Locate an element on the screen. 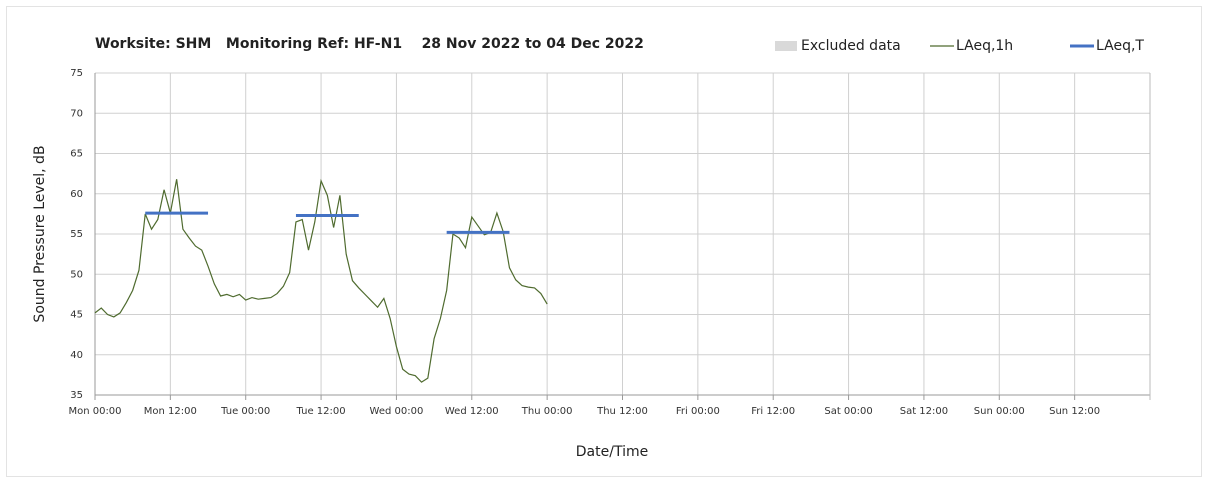 Image resolution: width=1208 pixels, height=483 pixels. x-axis-label: Date/Time is located at coordinates (612, 452).